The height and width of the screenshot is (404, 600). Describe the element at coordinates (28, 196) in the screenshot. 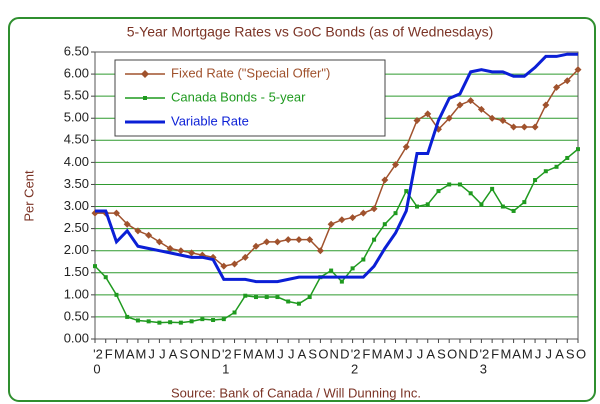

I see `y-axis-label: Per Cent` at that location.